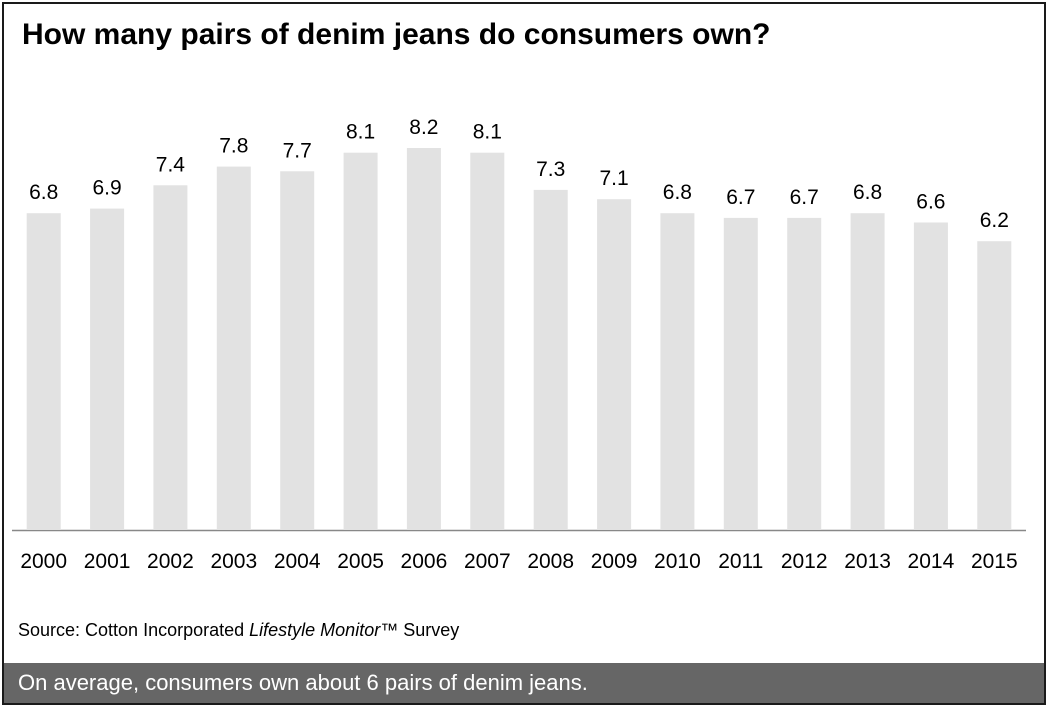 Image resolution: width=1050 pixels, height=713 pixels. I want to click on source-italic: Lifestyle Monitor, so click(315, 630).